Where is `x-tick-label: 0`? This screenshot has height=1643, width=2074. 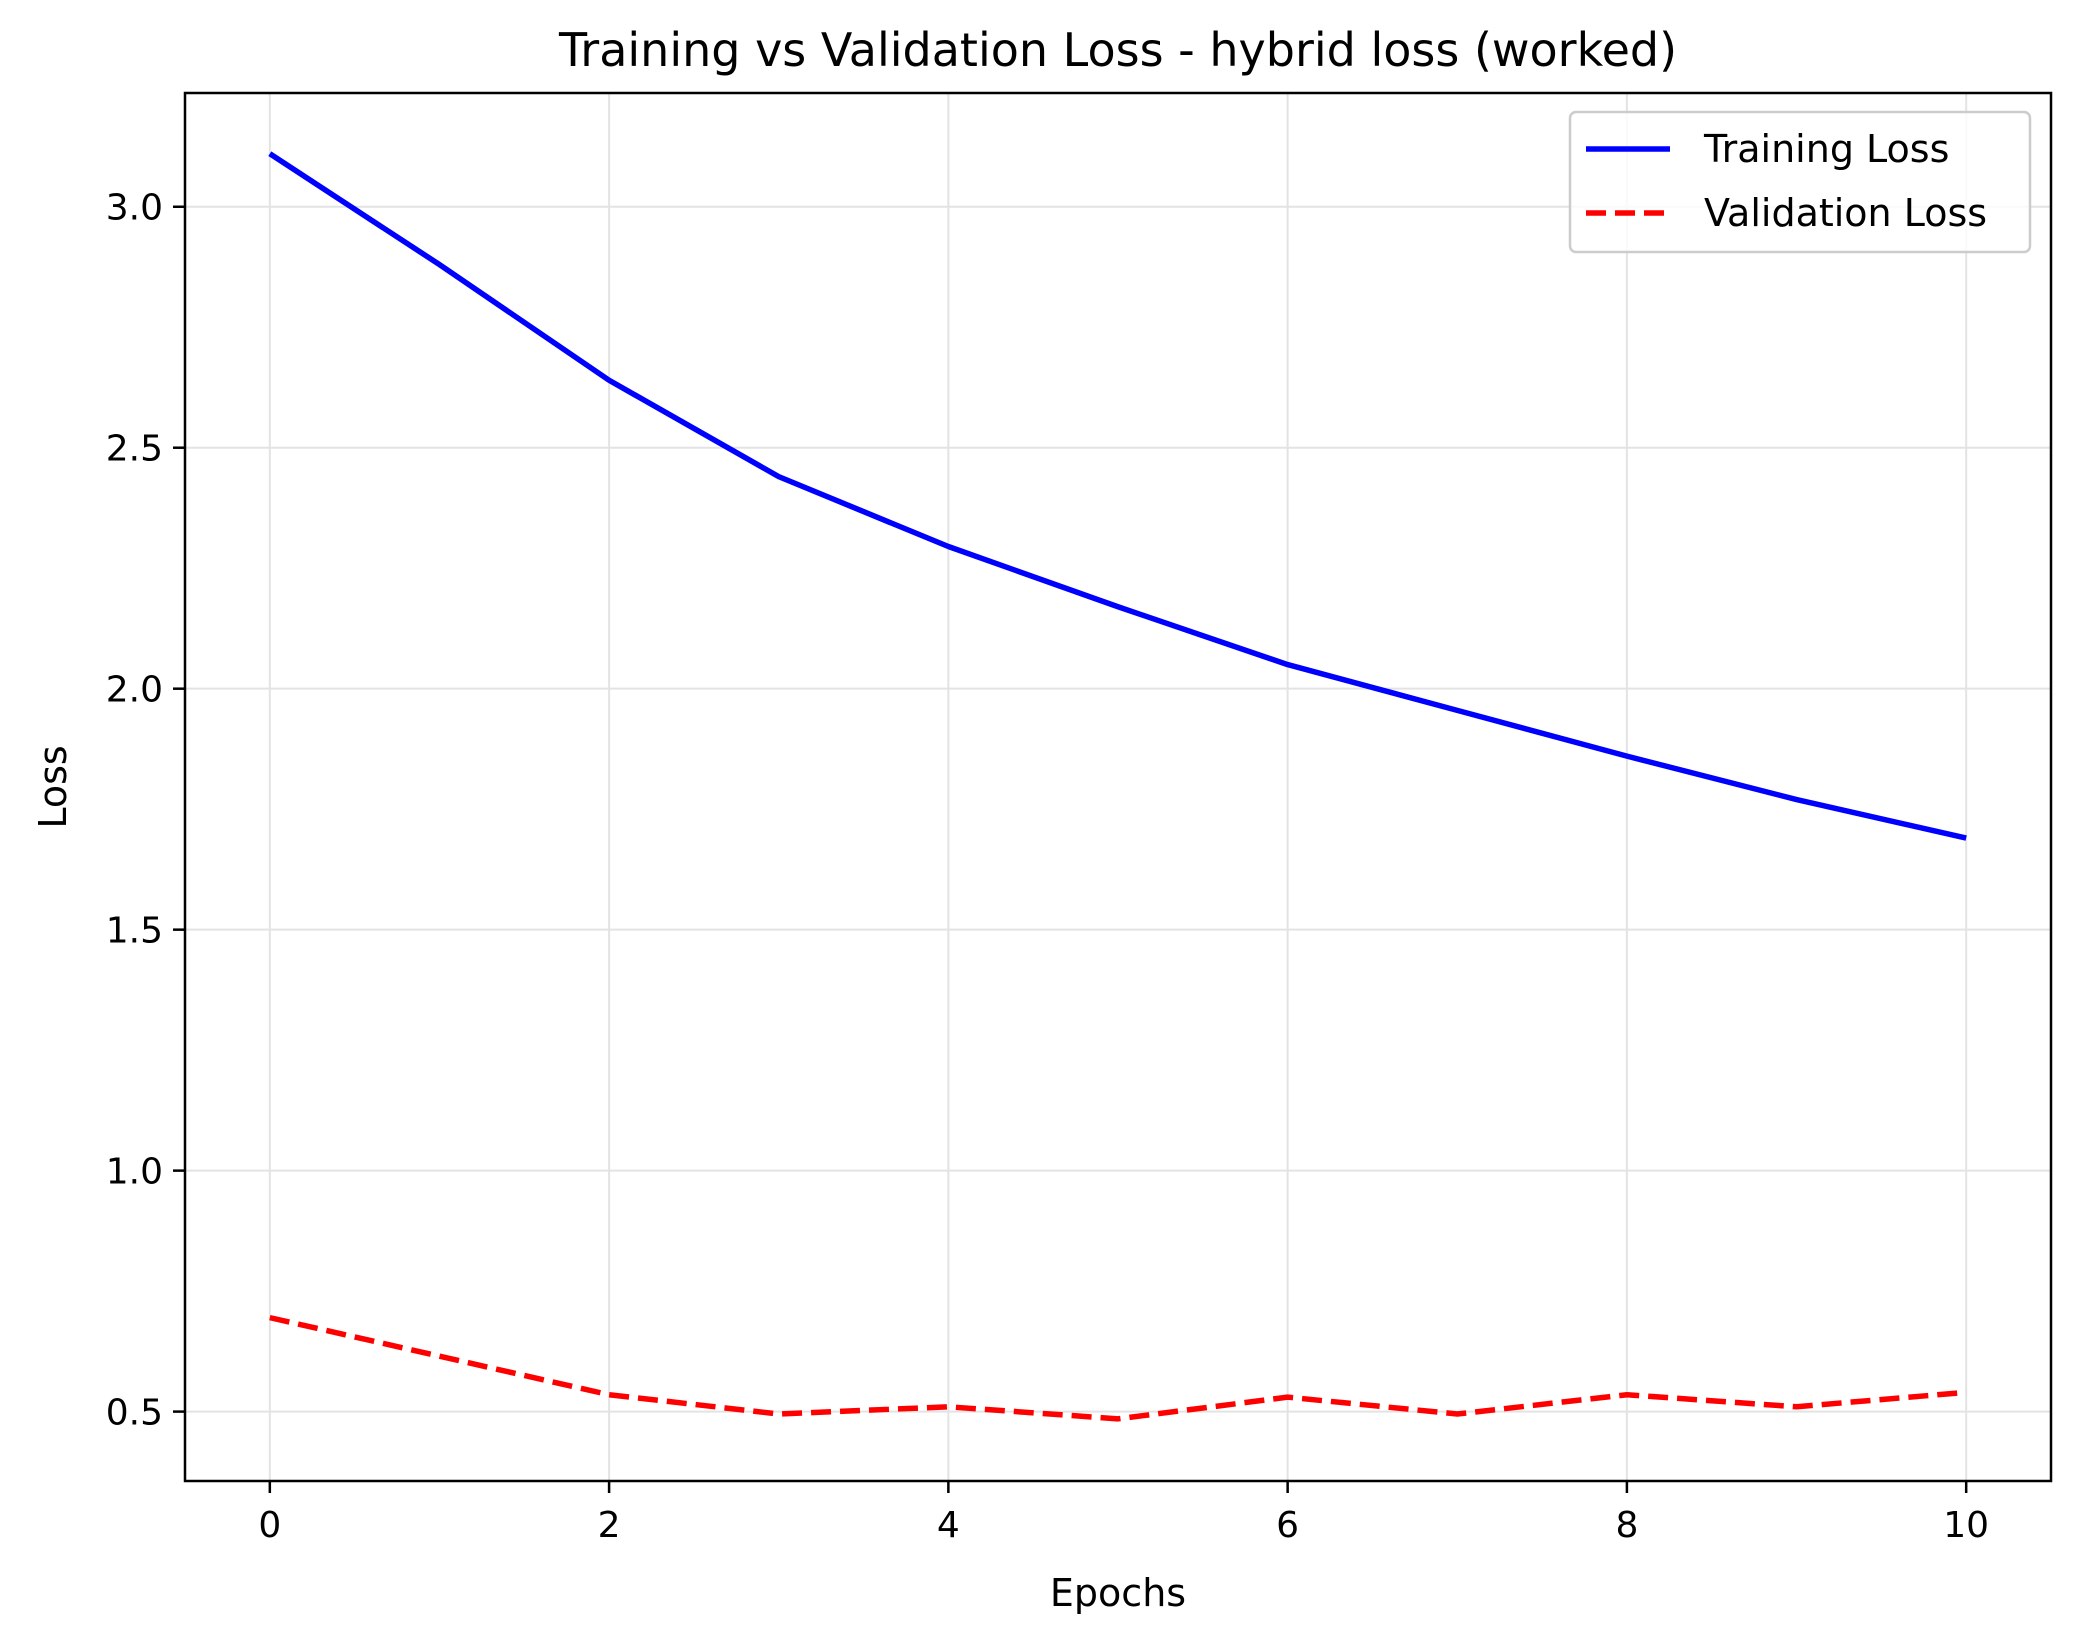 x-tick-label: 0 is located at coordinates (269, 1525).